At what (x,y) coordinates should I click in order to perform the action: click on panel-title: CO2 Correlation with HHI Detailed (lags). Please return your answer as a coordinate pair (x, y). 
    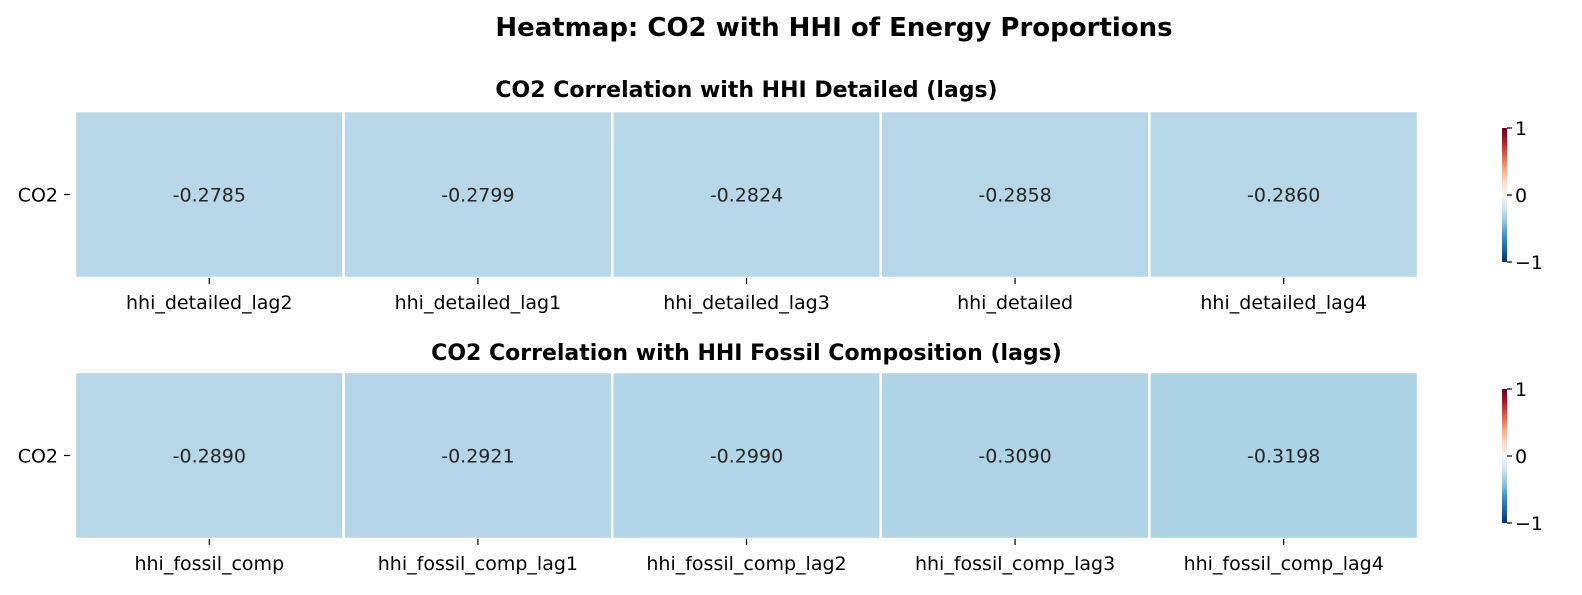
    Looking at the image, I should click on (746, 90).